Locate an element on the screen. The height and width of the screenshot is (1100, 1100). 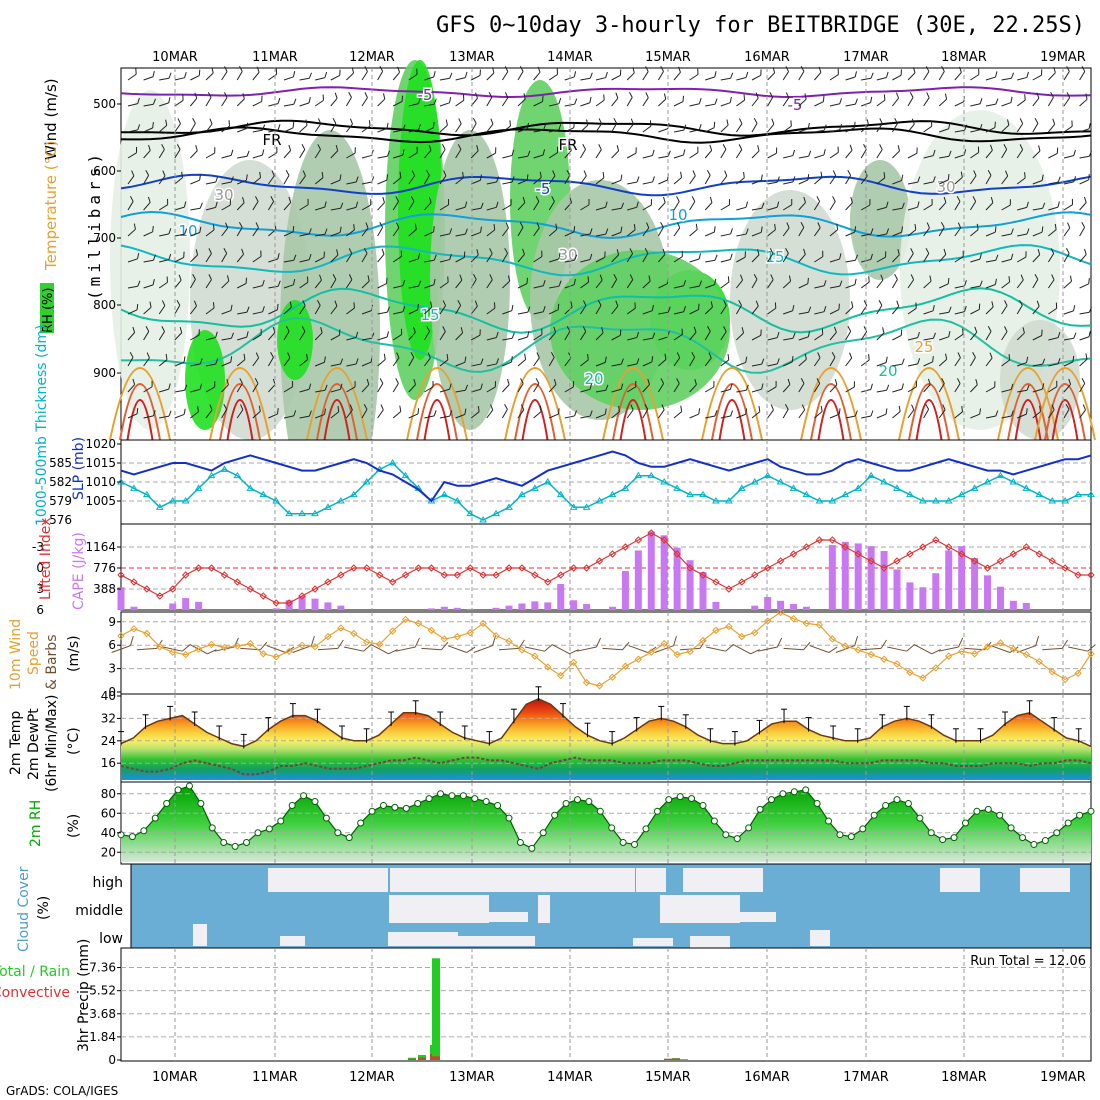
warm-dome-isotherm is located at coordinates (535, 420).